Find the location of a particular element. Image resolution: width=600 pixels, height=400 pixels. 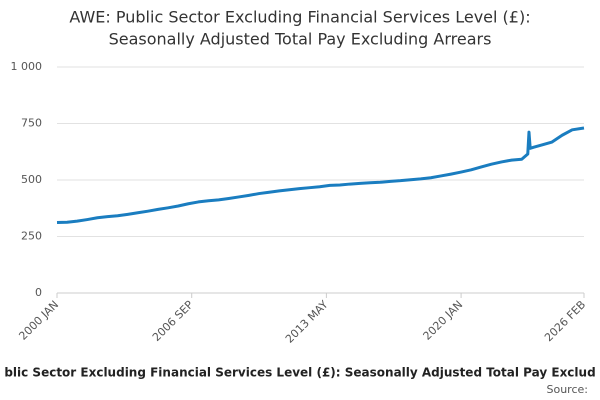

y-tick-label: 750 is located at coordinates (31, 123).